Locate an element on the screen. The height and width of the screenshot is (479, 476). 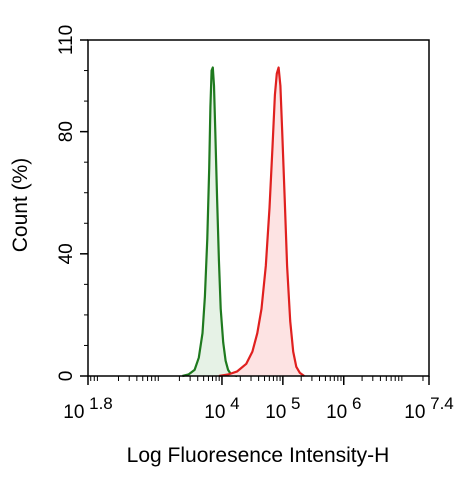
y-tick-label: 80 is located at coordinates (66, 131).